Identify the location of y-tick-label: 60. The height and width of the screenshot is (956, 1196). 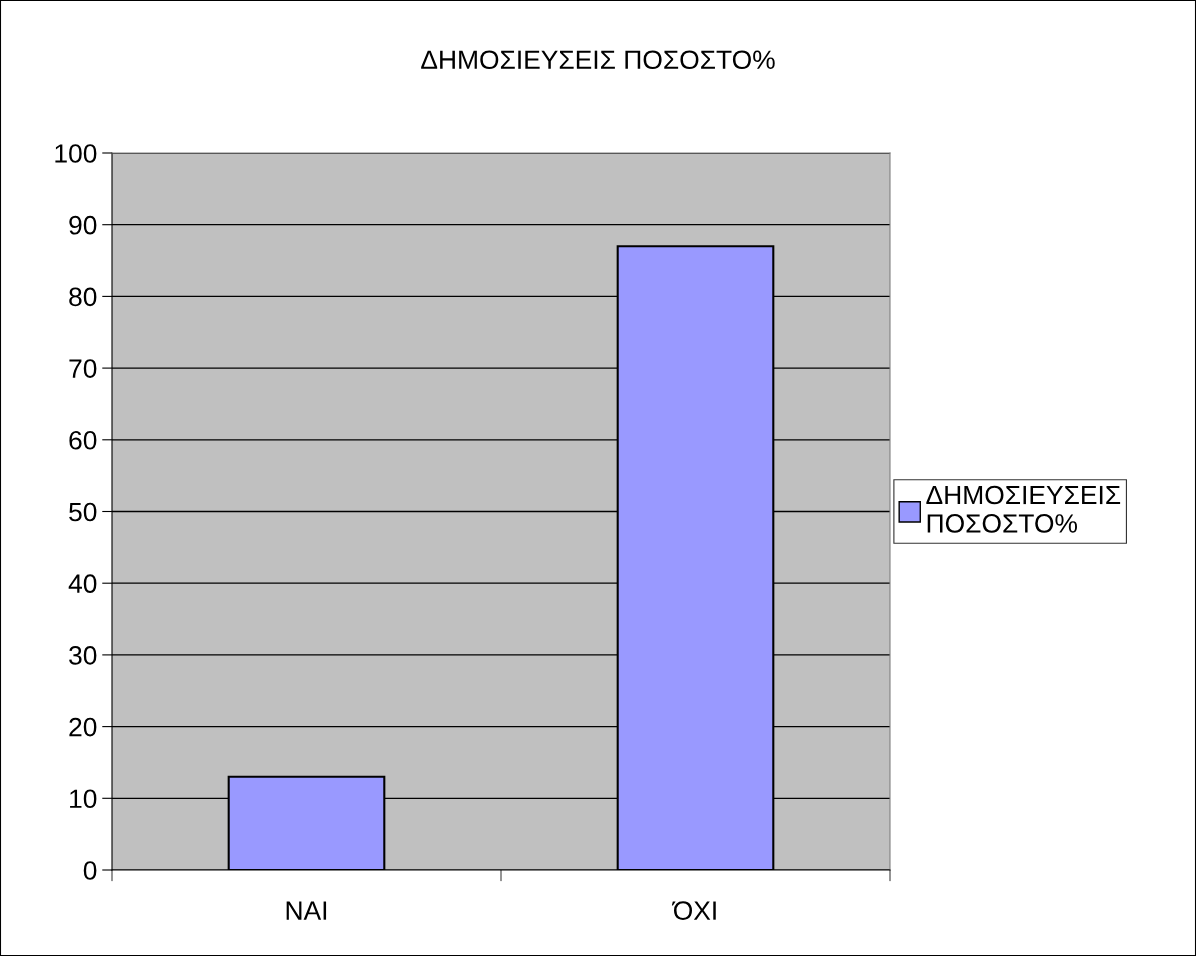
(83, 440).